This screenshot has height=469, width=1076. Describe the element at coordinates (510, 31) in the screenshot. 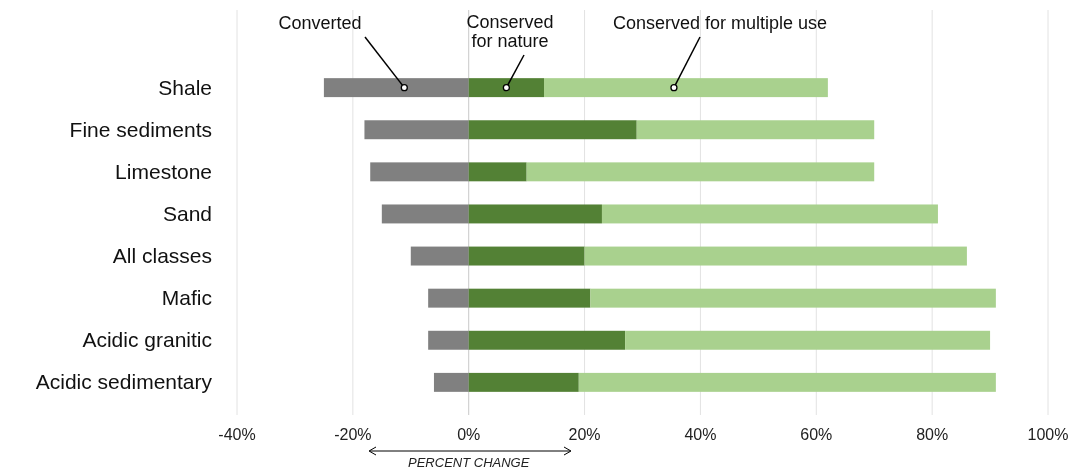

I see `series-label: Conserved for nature` at that location.